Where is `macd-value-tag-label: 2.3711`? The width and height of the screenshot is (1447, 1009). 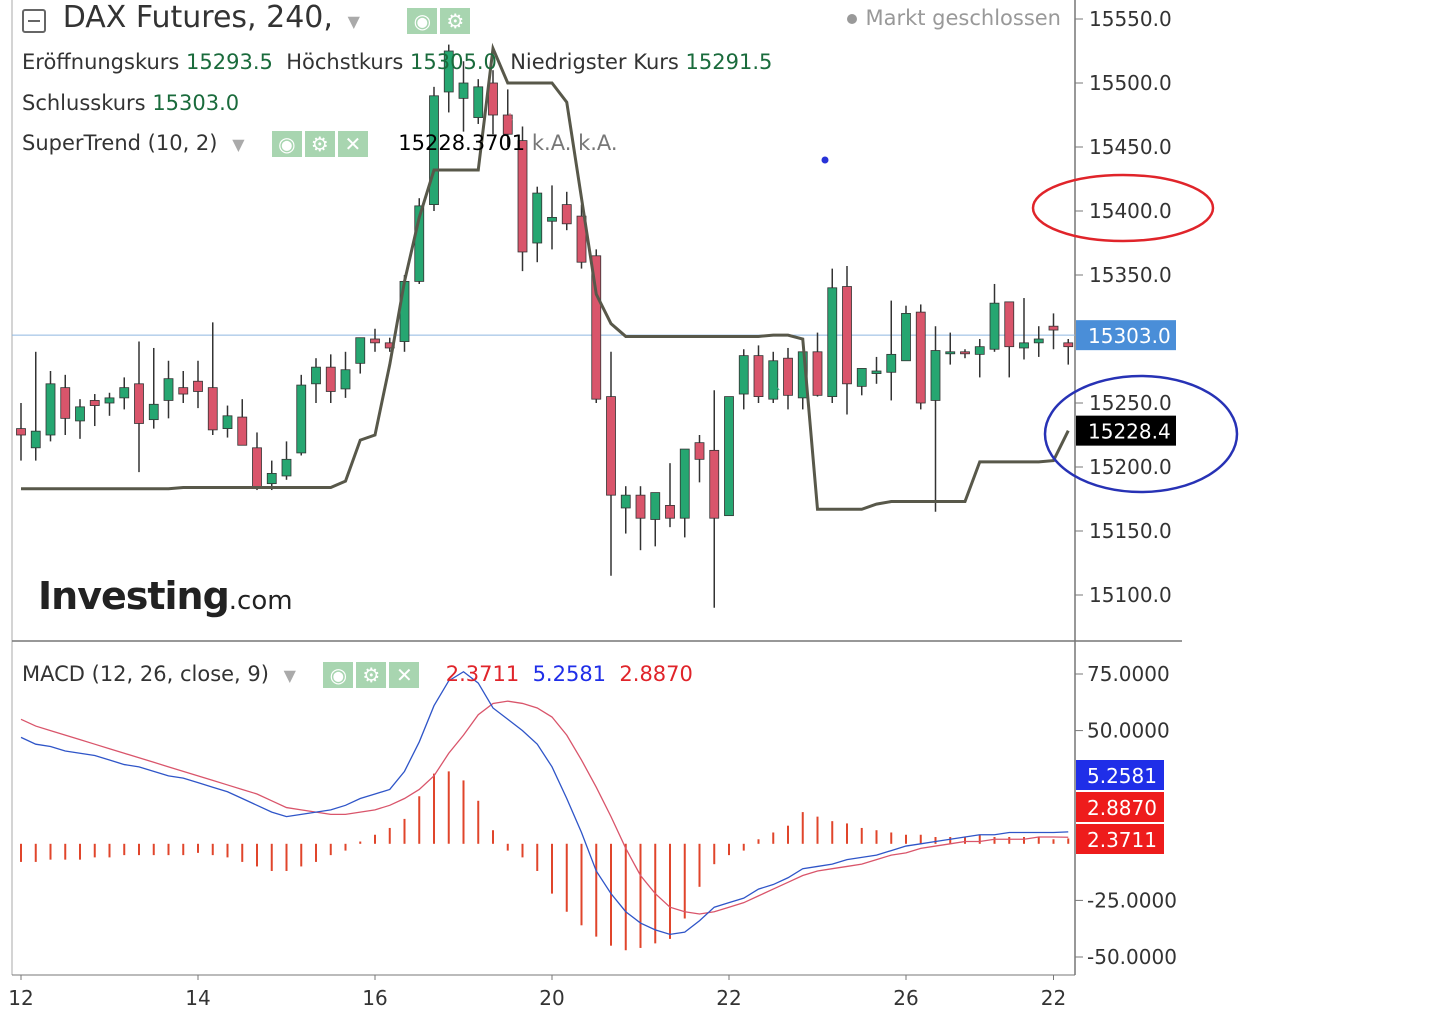
macd-value-tag-label: 2.3711 is located at coordinates (1122, 840).